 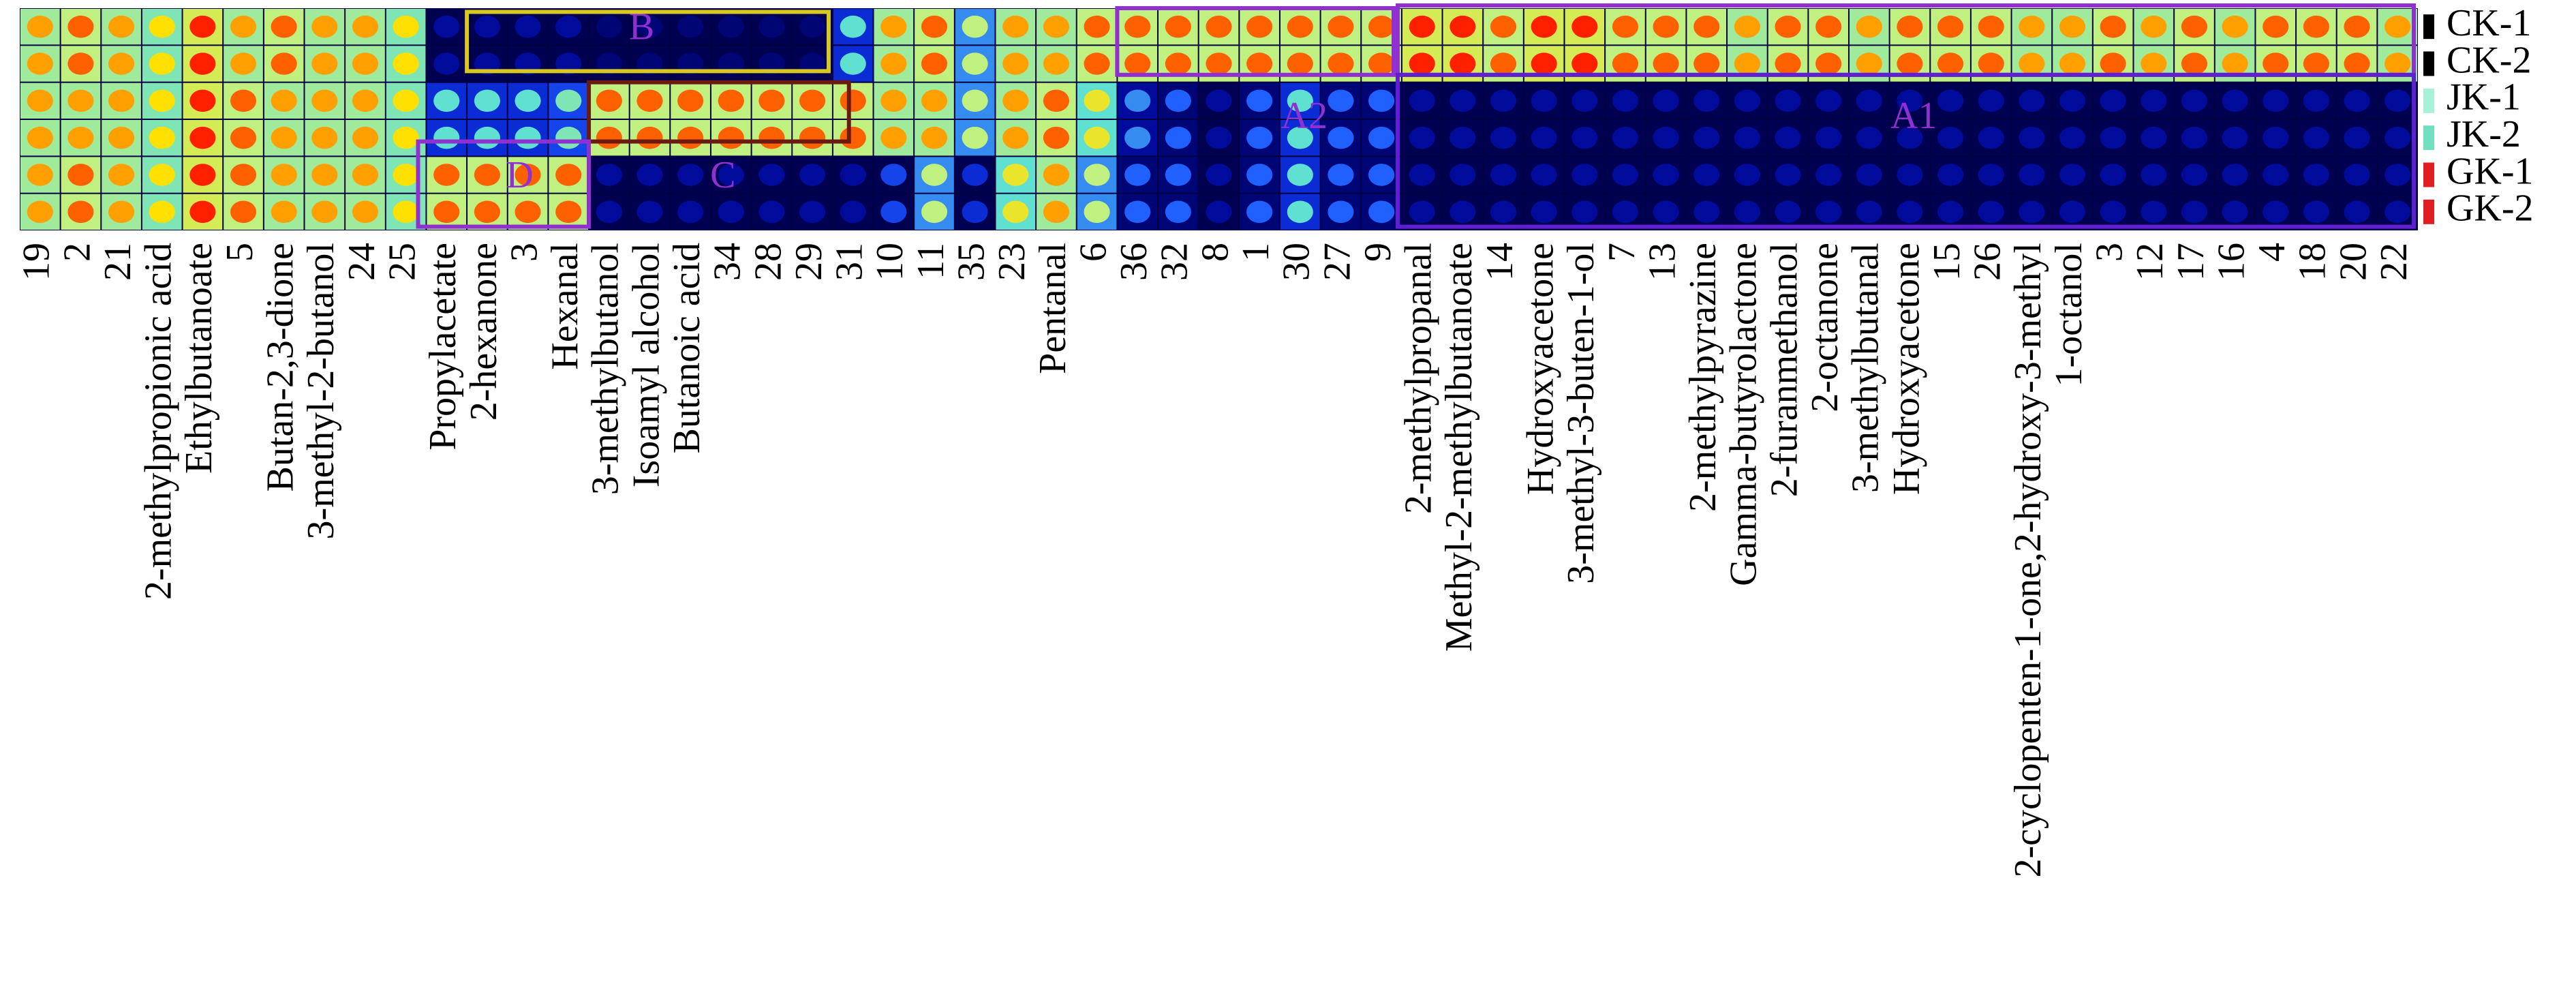 I want to click on x-tick-label: 24, so click(x=362, y=262).